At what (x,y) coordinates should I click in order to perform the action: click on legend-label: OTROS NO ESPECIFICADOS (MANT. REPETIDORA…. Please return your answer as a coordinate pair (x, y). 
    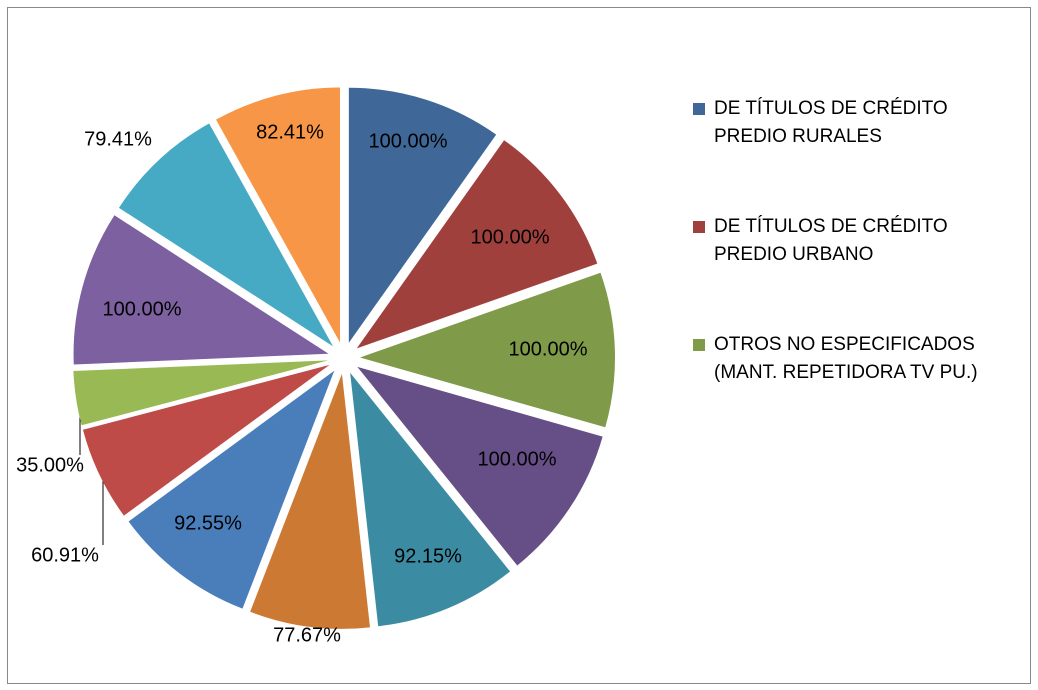
    Looking at the image, I should click on (846, 358).